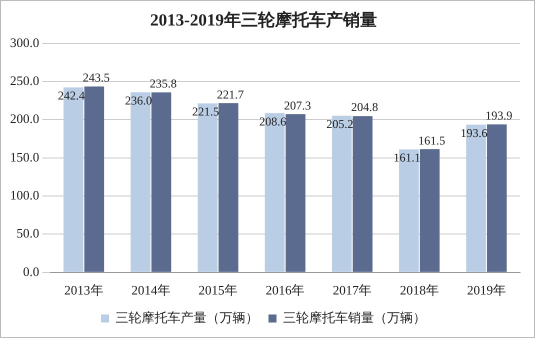 Image resolution: width=535 pixels, height=338 pixels. Describe the element at coordinates (25, 194) in the screenshot. I see `y-tick-label: 100.0` at that location.